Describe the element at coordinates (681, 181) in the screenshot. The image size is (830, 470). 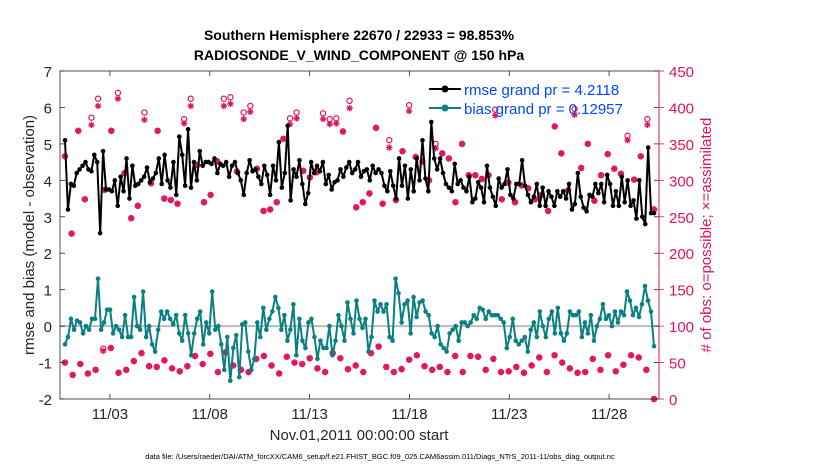
I see `y-right-tick-label: 300` at that location.